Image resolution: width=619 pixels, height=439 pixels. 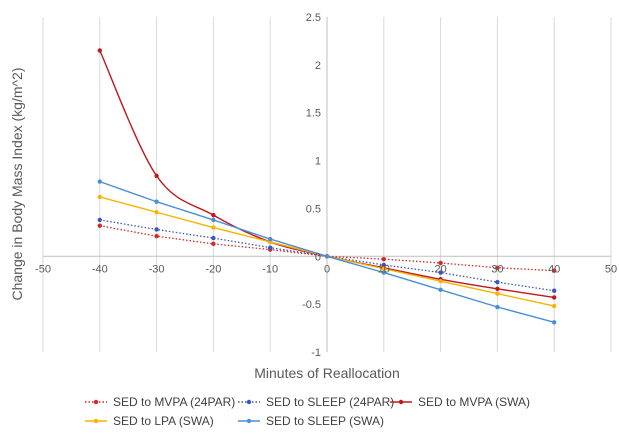 What do you see at coordinates (318, 66) in the screenshot?
I see `y-tick-label: 2` at bounding box center [318, 66].